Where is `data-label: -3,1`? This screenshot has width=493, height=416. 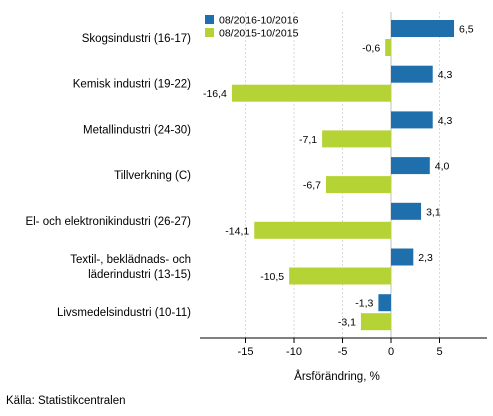
data-label: -3,1 is located at coordinates (347, 323).